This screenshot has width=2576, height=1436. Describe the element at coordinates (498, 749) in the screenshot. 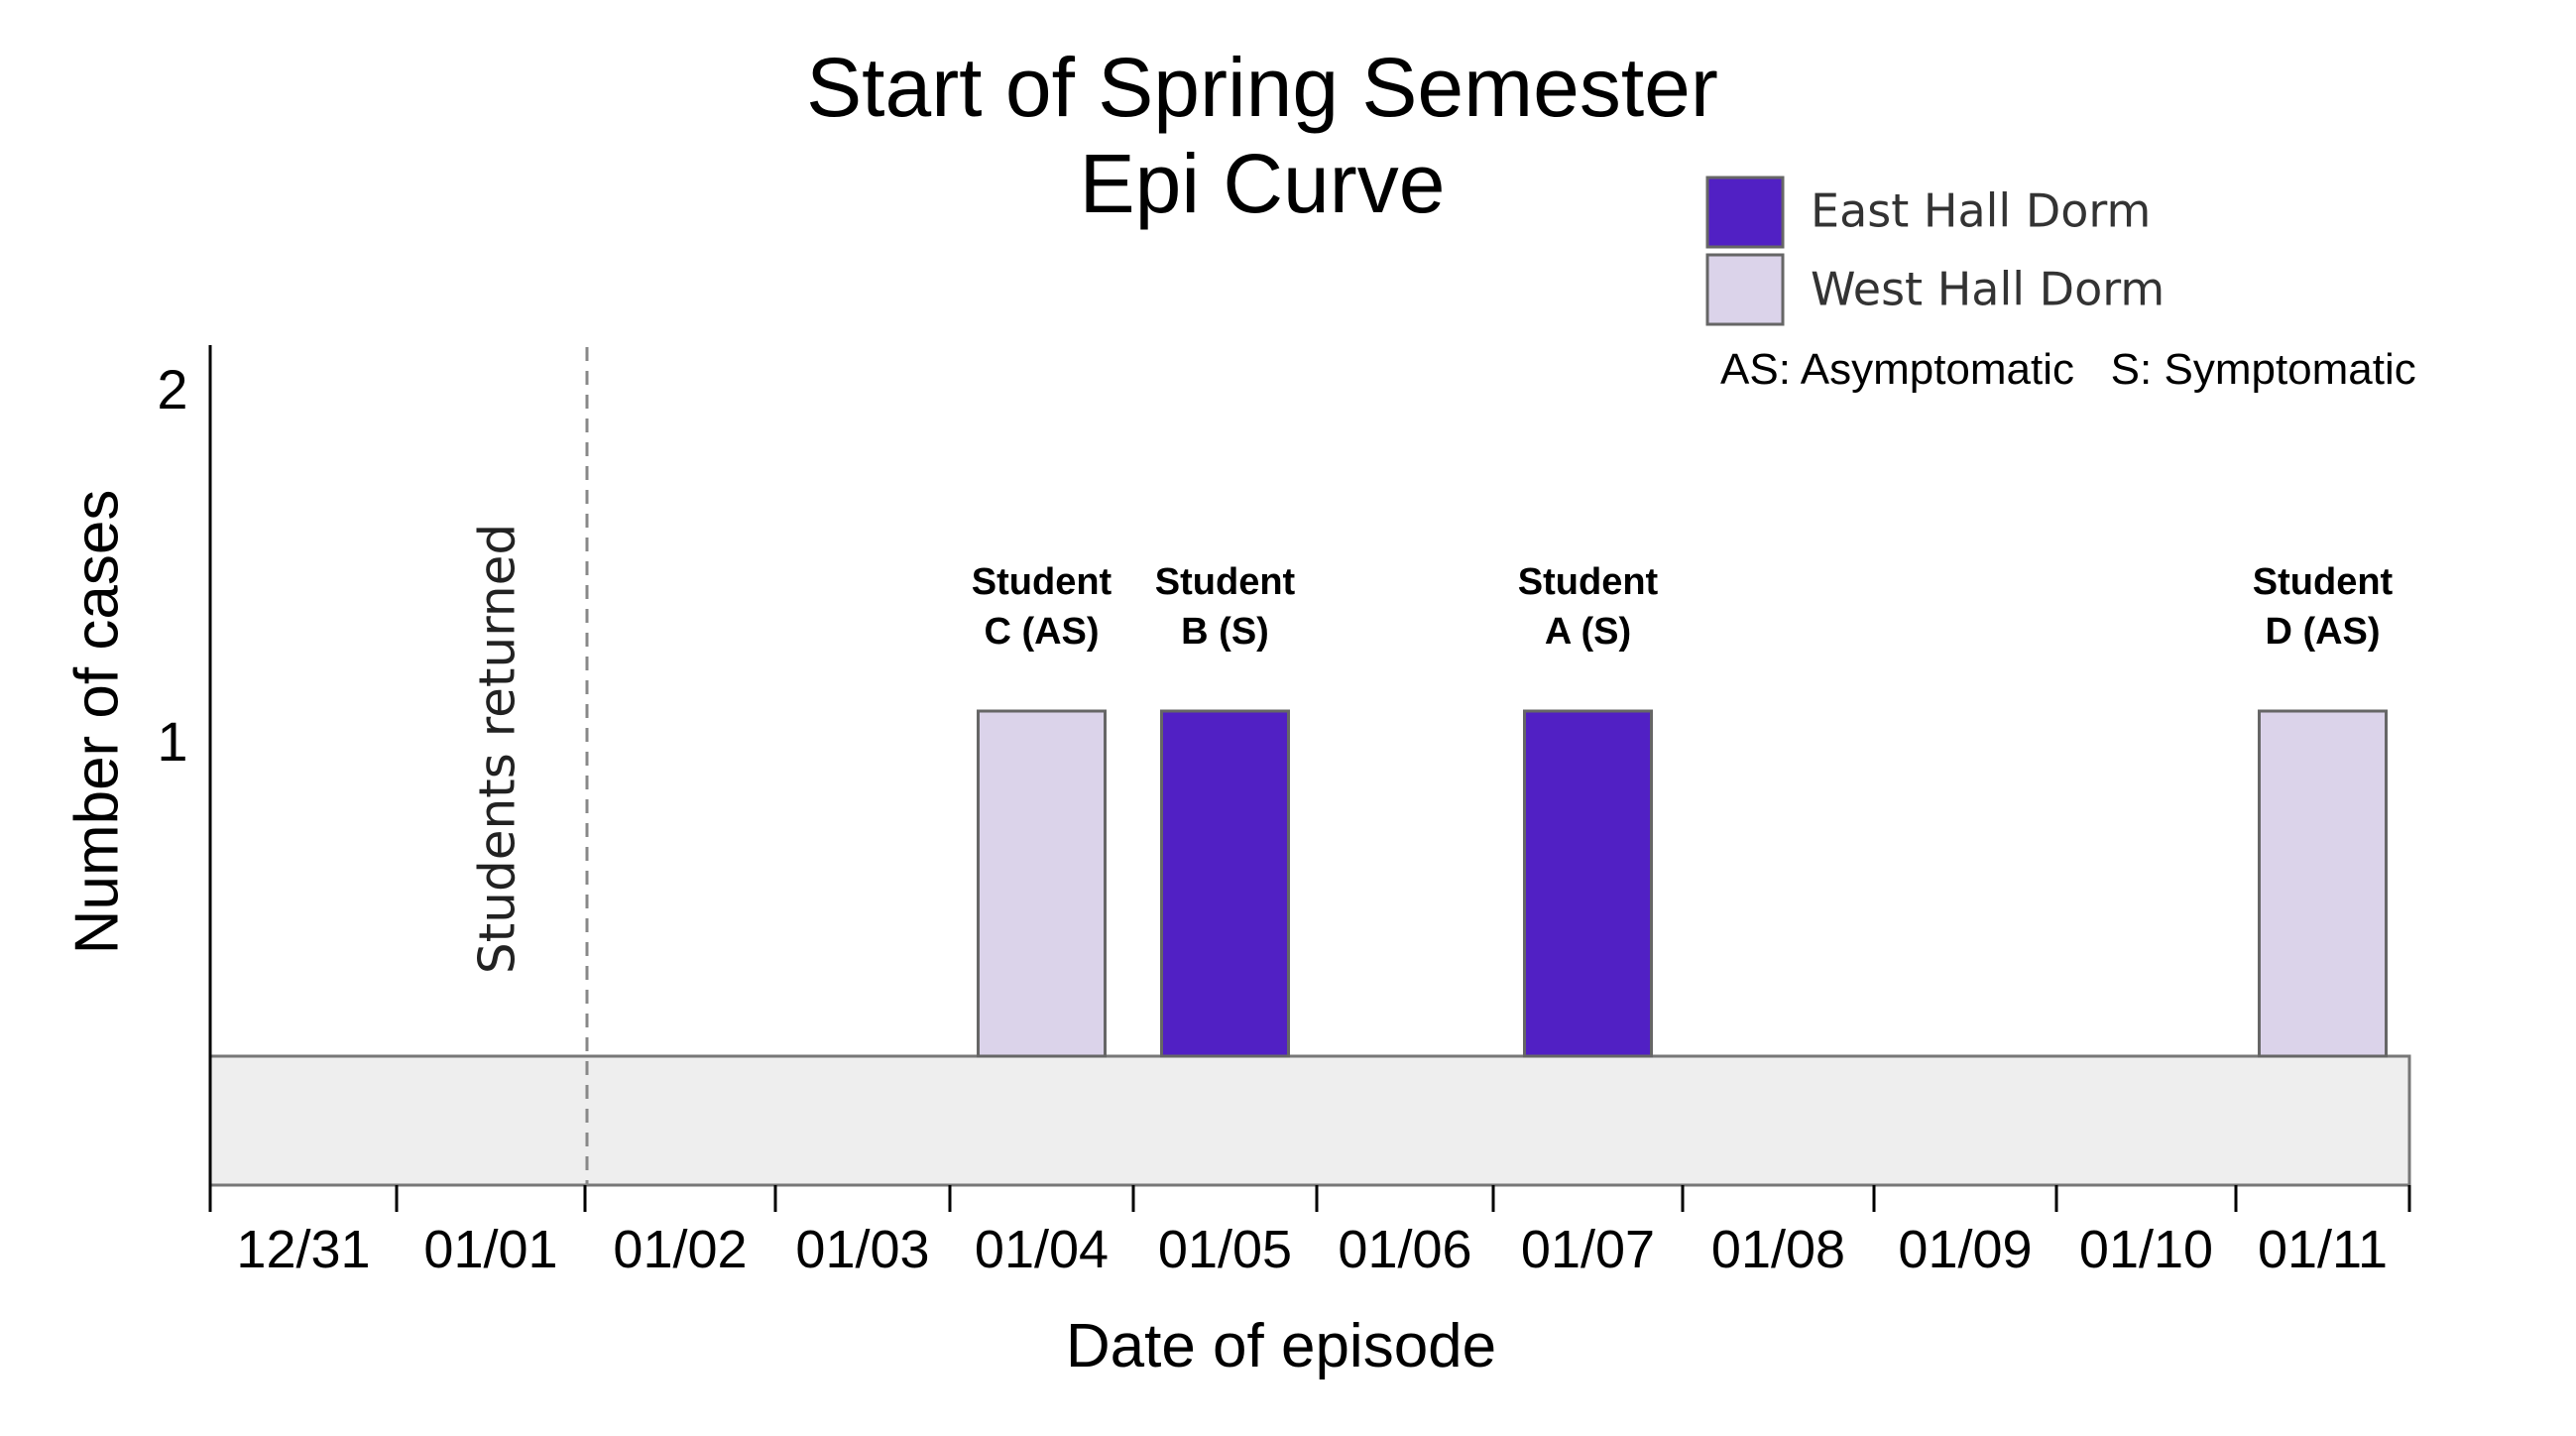

I see `event-marker-label: Students returned` at that location.